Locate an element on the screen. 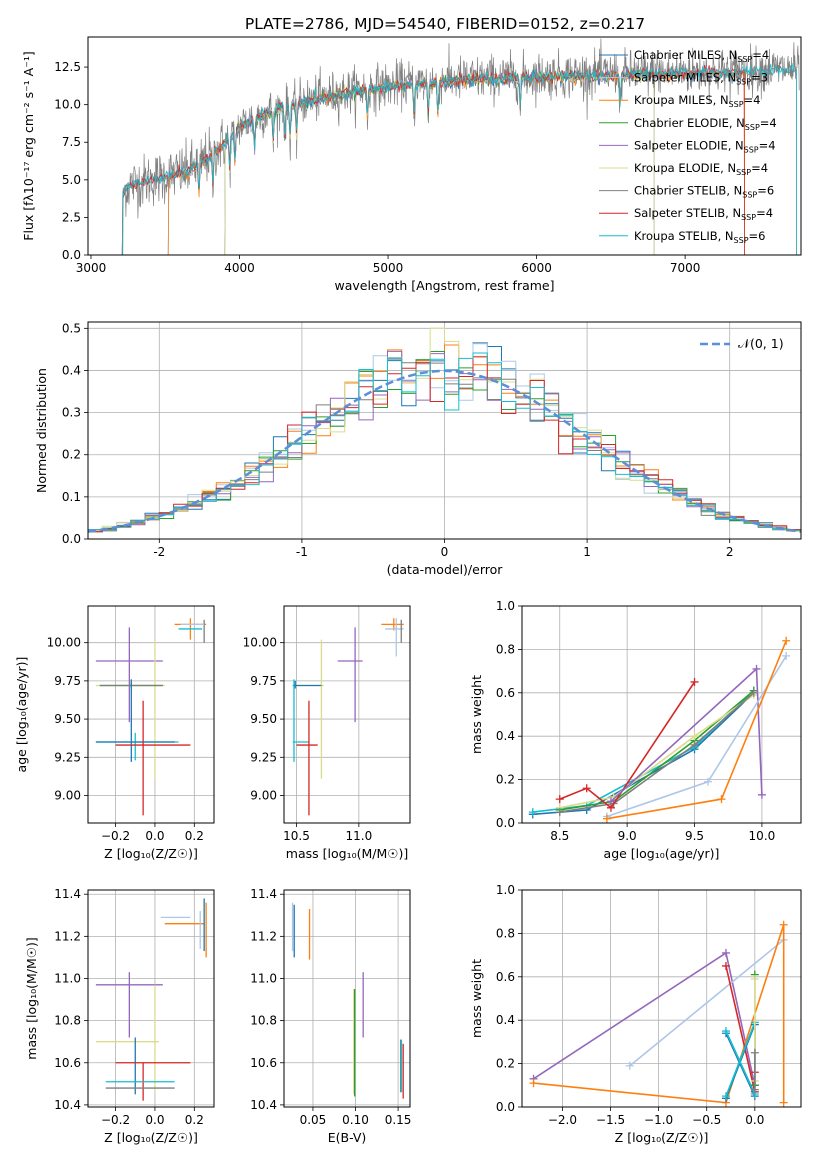  legend-label: Salpeter MILES, NSSP=3 is located at coordinates (701, 79).